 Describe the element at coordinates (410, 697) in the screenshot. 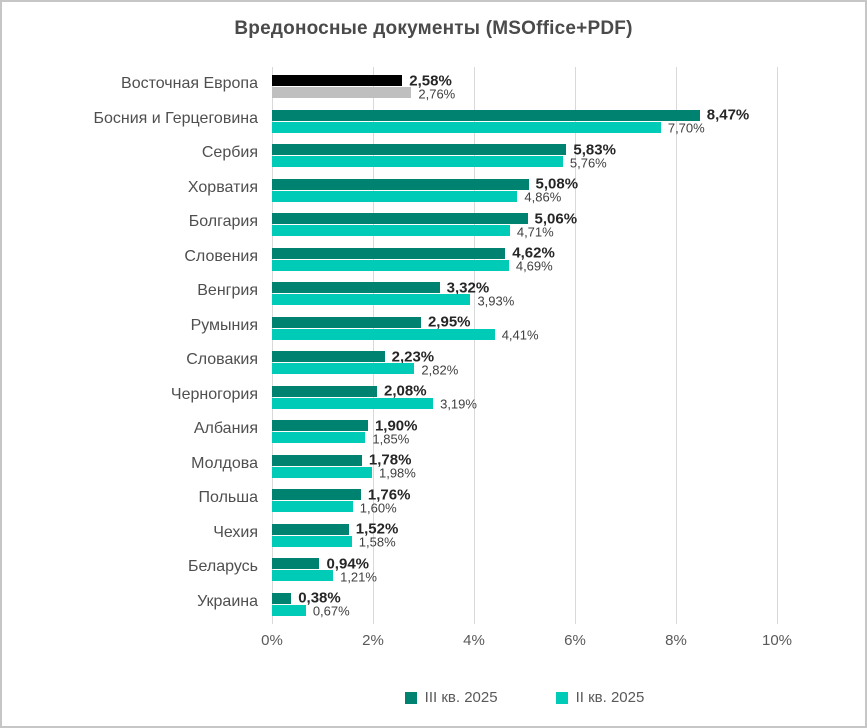

I see `legend-swatch-q3-icon` at that location.